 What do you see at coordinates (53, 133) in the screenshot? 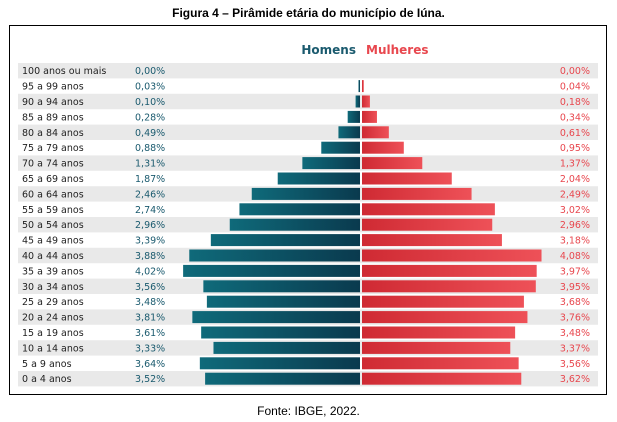
I see `category-label: 80 a 84 anos` at bounding box center [53, 133].